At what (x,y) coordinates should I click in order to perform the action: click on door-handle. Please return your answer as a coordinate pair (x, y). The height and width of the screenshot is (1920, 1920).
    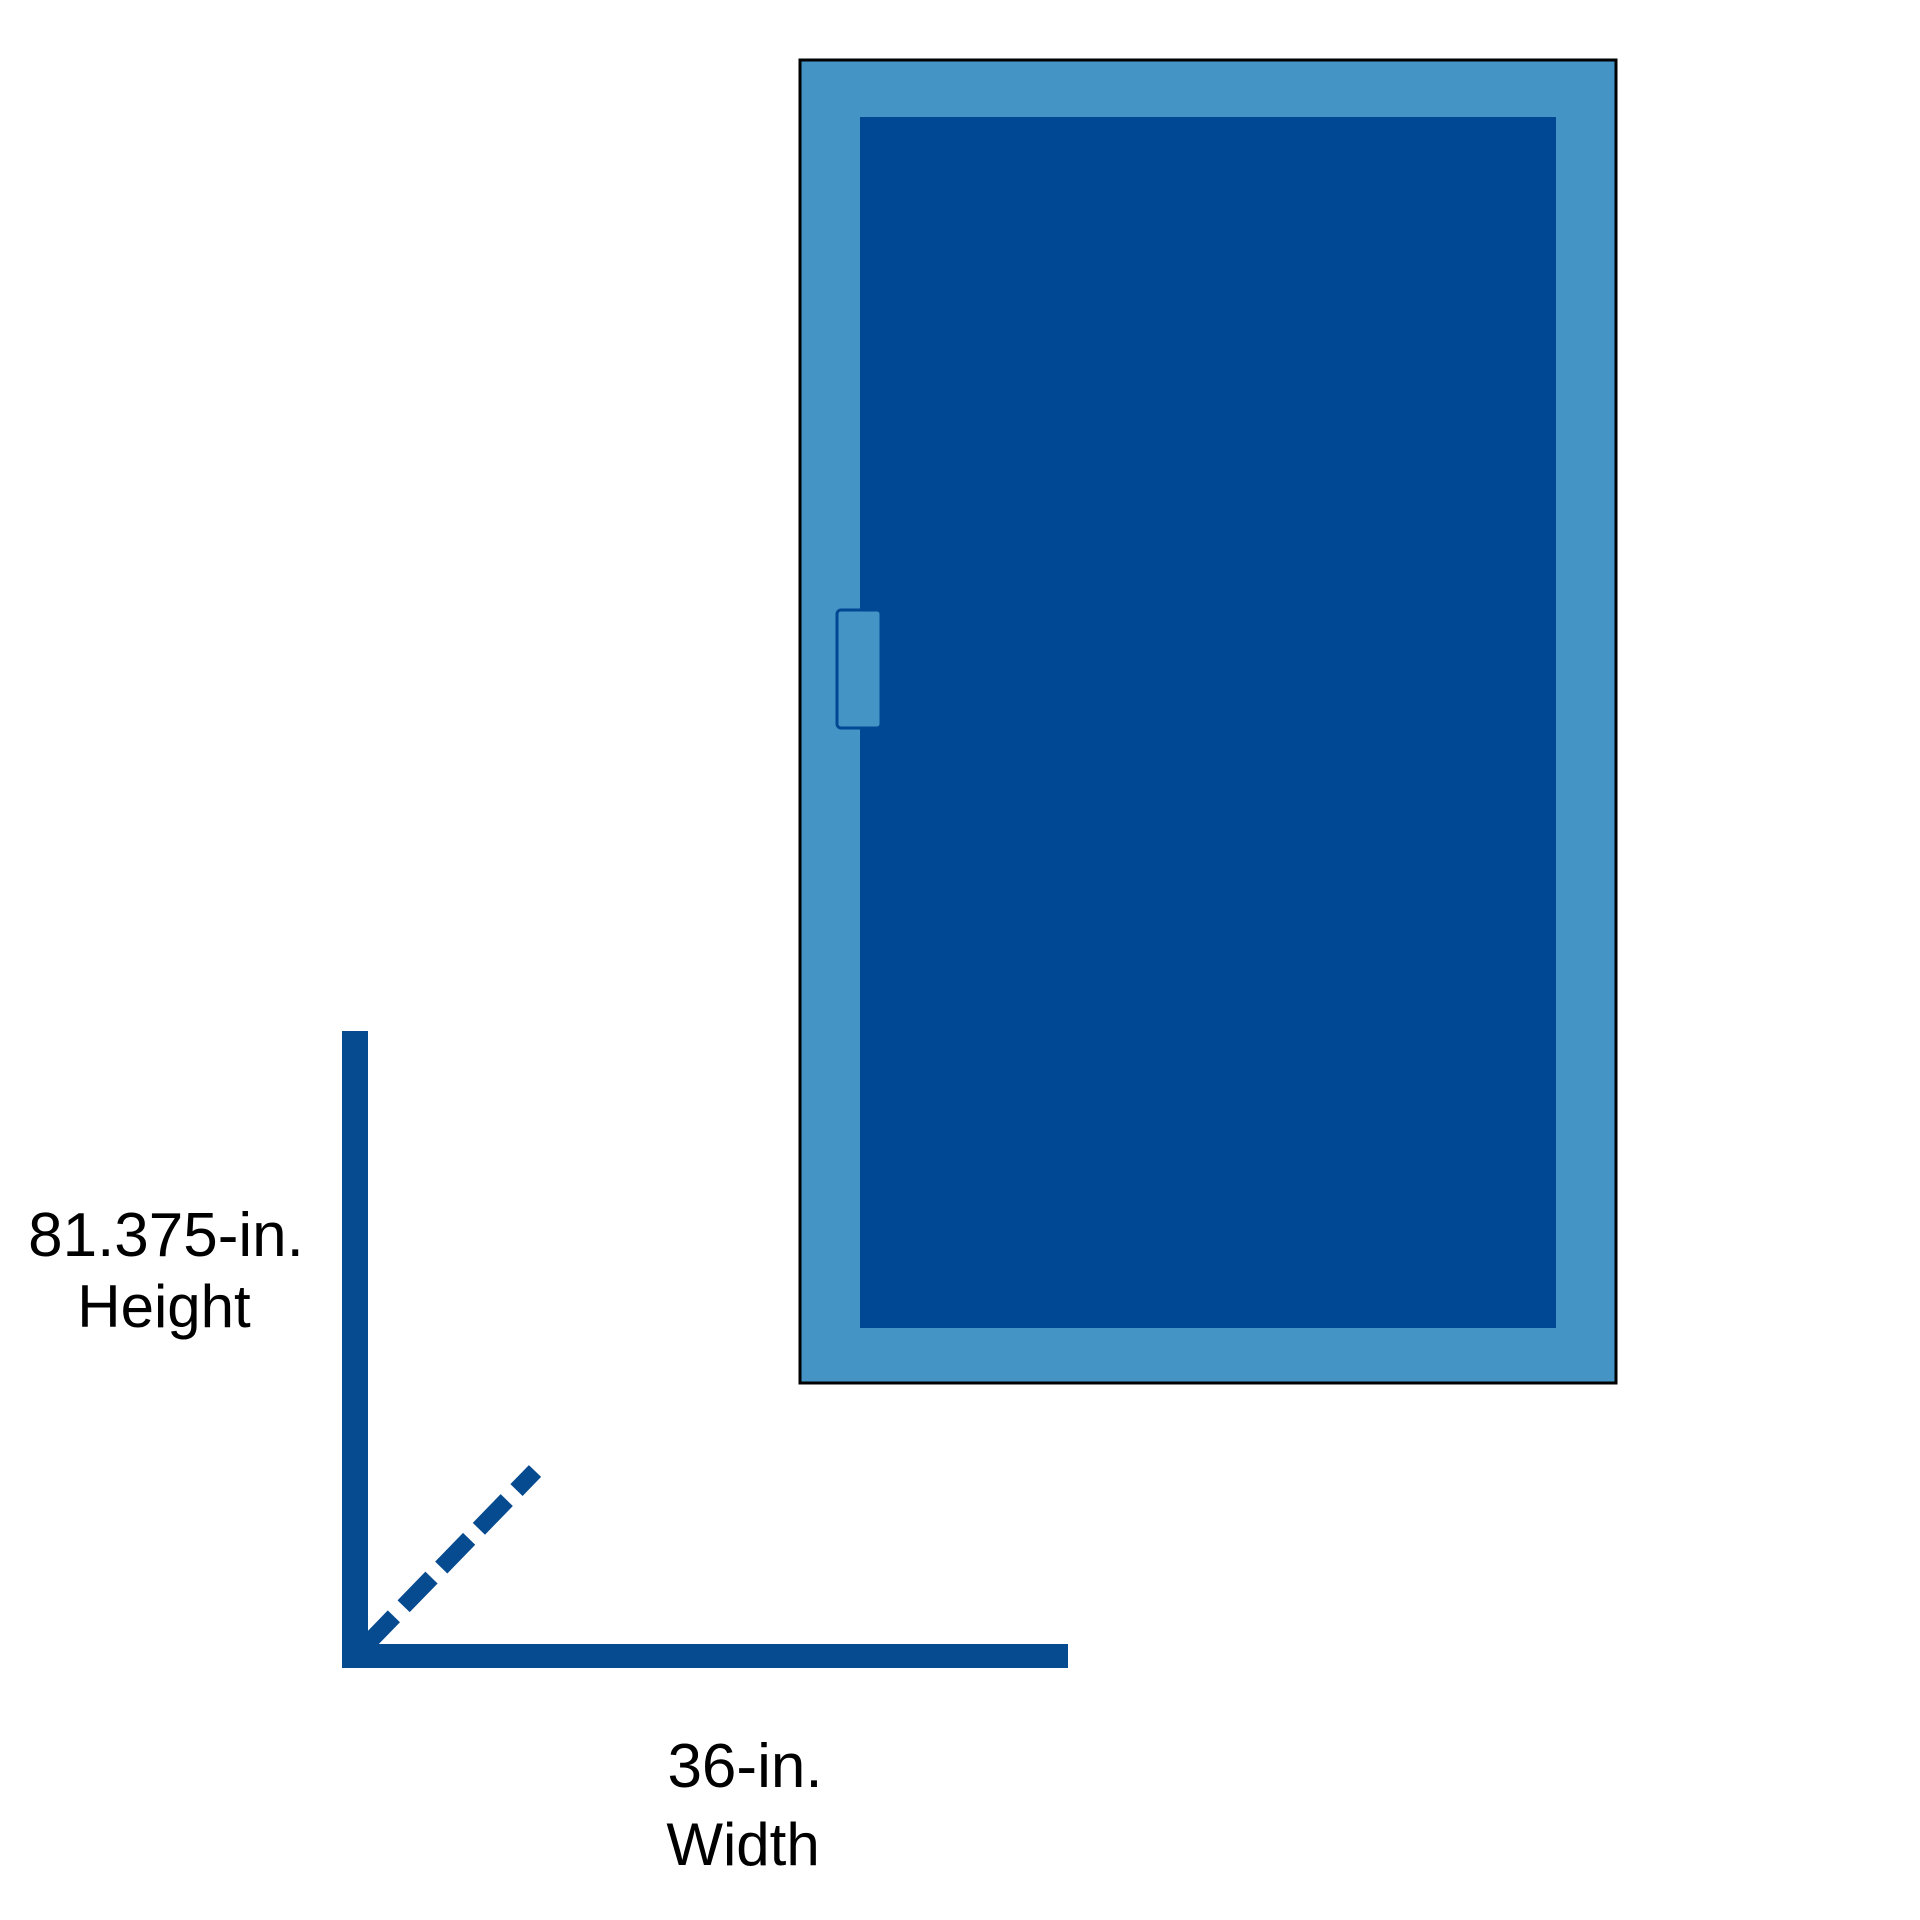
    Looking at the image, I should click on (859, 669).